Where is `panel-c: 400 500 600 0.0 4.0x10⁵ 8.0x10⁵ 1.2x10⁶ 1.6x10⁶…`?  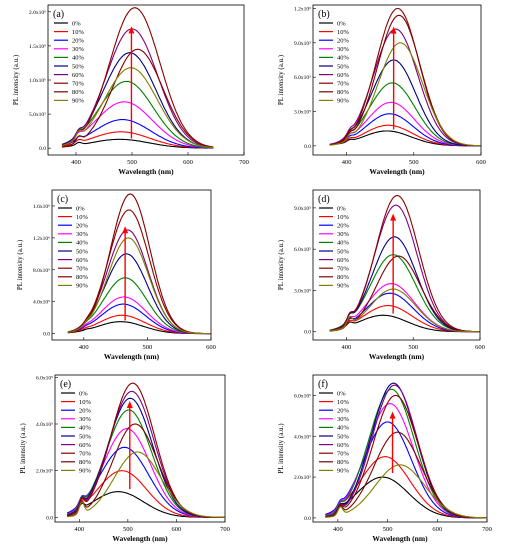
panel-c: 400 500 600 0.0 4.0x10⁵ 8.0x10⁵ 1.2x10⁶ 1.6x10⁶… is located at coordinates (116, 275).